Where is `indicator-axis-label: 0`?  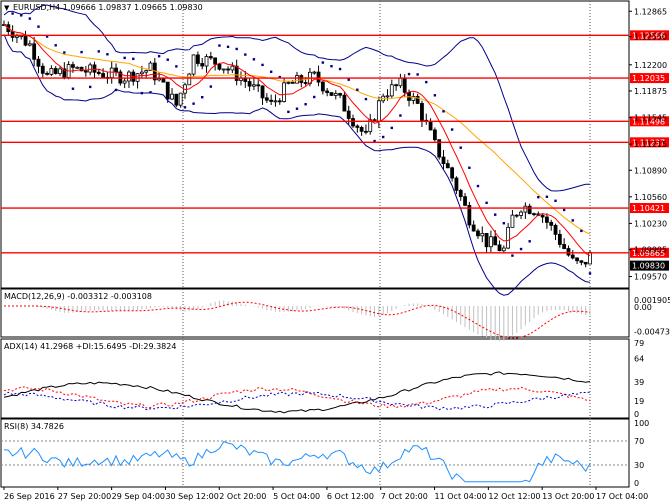 indicator-axis-label: 0 is located at coordinates (636, 414).